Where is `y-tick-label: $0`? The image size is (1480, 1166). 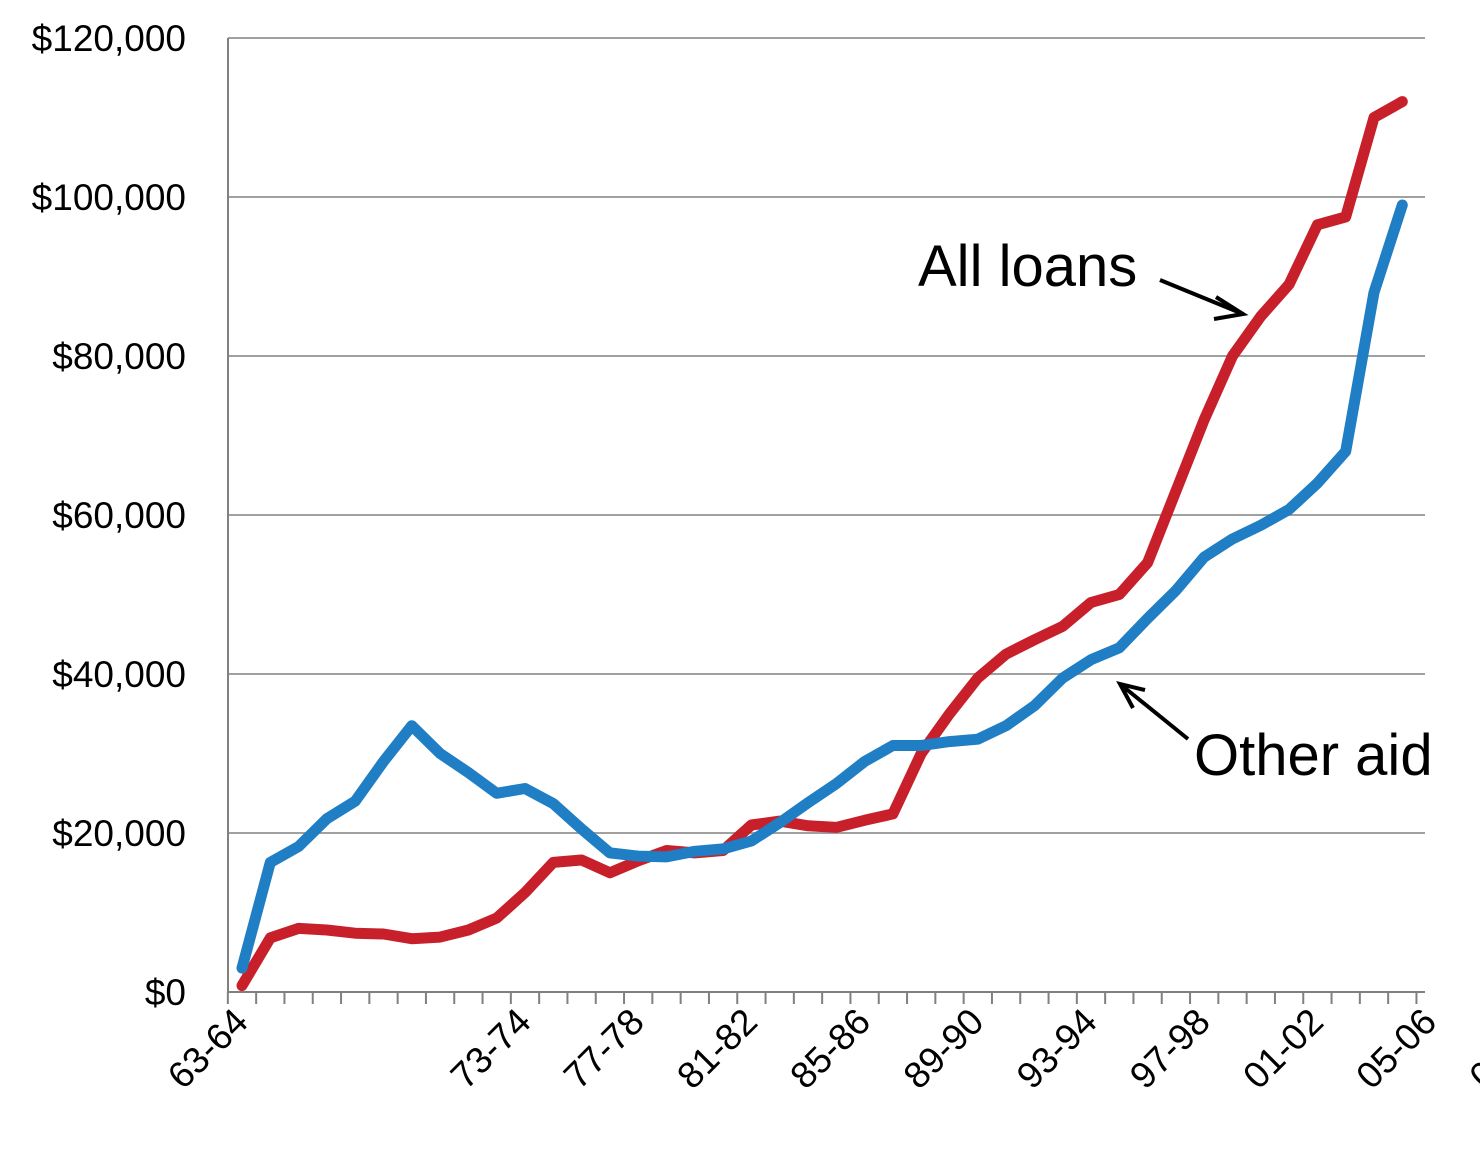
y-tick-label: $0 is located at coordinates (165, 992).